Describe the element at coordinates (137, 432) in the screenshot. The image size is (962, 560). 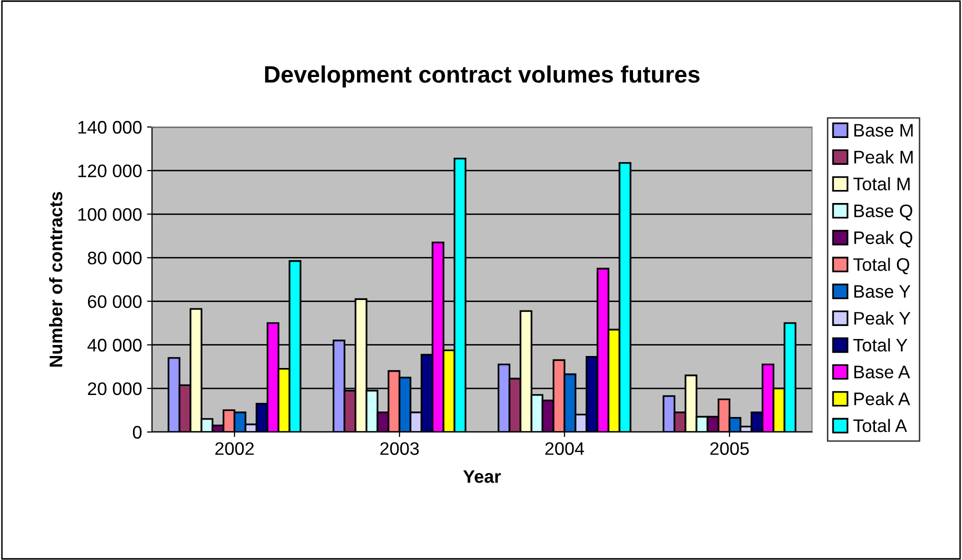
I see `y-tick-label: 0` at that location.